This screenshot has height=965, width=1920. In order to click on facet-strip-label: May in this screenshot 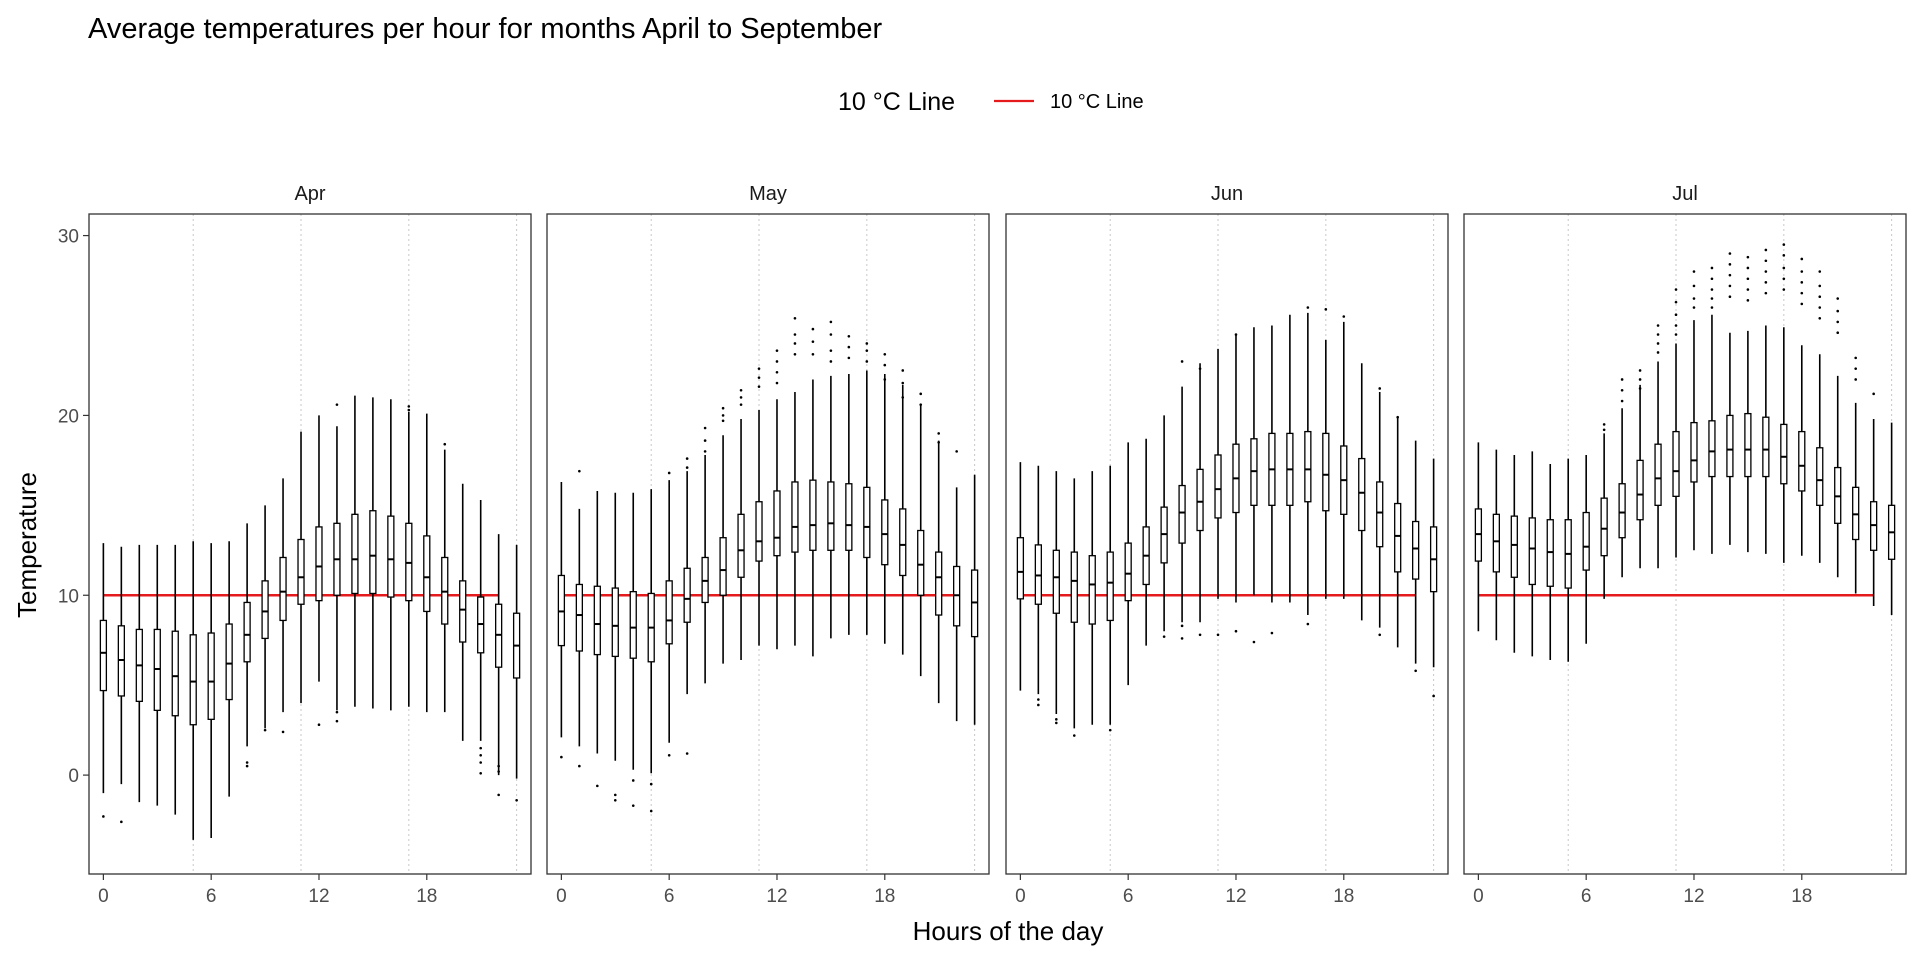, I will do `click(768, 194)`.